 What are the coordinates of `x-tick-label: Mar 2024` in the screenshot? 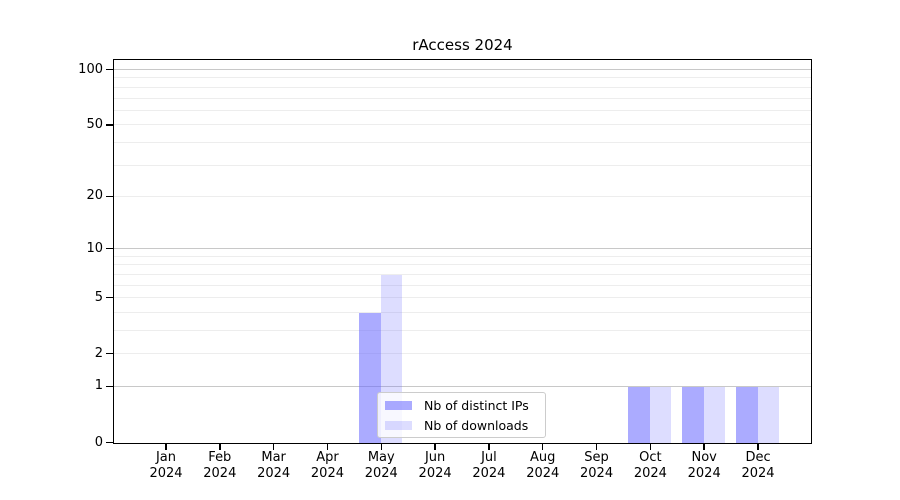 It's located at (274, 465).